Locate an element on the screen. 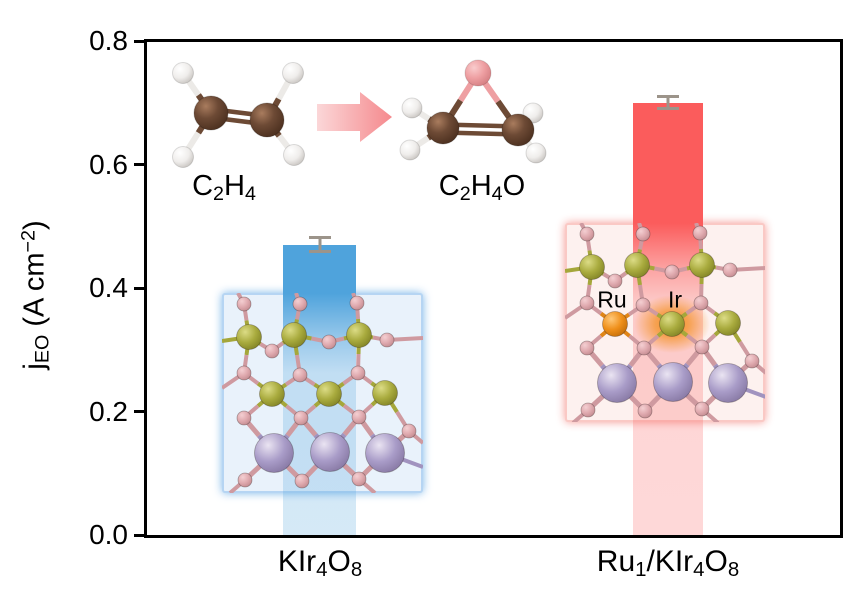 This screenshot has height=614, width=866. y-tick-label: 0.6 is located at coordinates (108, 164).